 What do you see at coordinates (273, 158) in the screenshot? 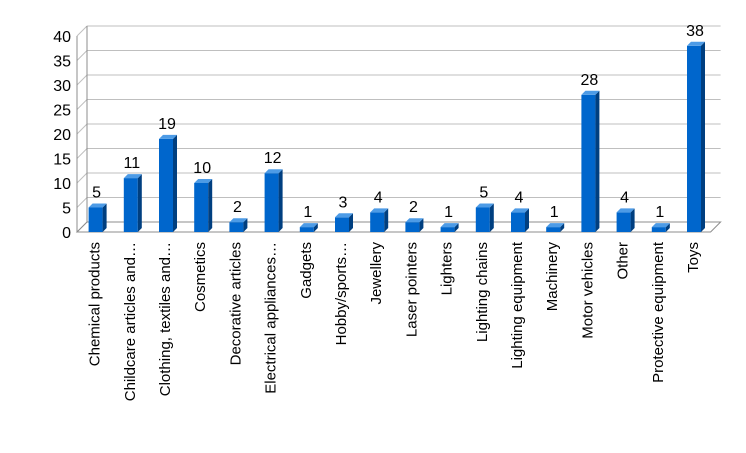
I see `data-label: 12` at bounding box center [273, 158].